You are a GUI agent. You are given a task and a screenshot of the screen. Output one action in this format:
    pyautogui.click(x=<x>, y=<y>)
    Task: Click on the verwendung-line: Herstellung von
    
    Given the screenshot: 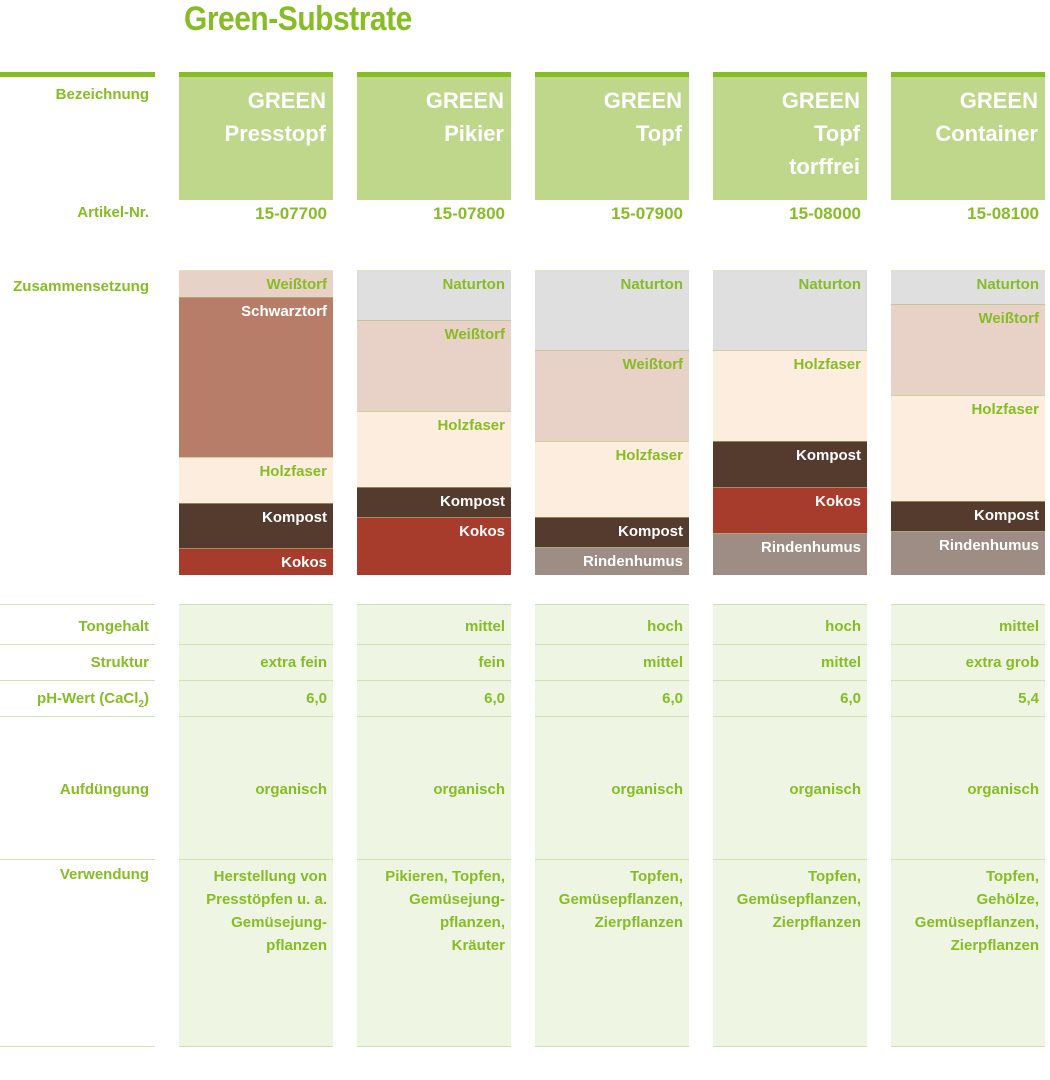 What is the action you would take?
    pyautogui.click(x=270, y=876)
    